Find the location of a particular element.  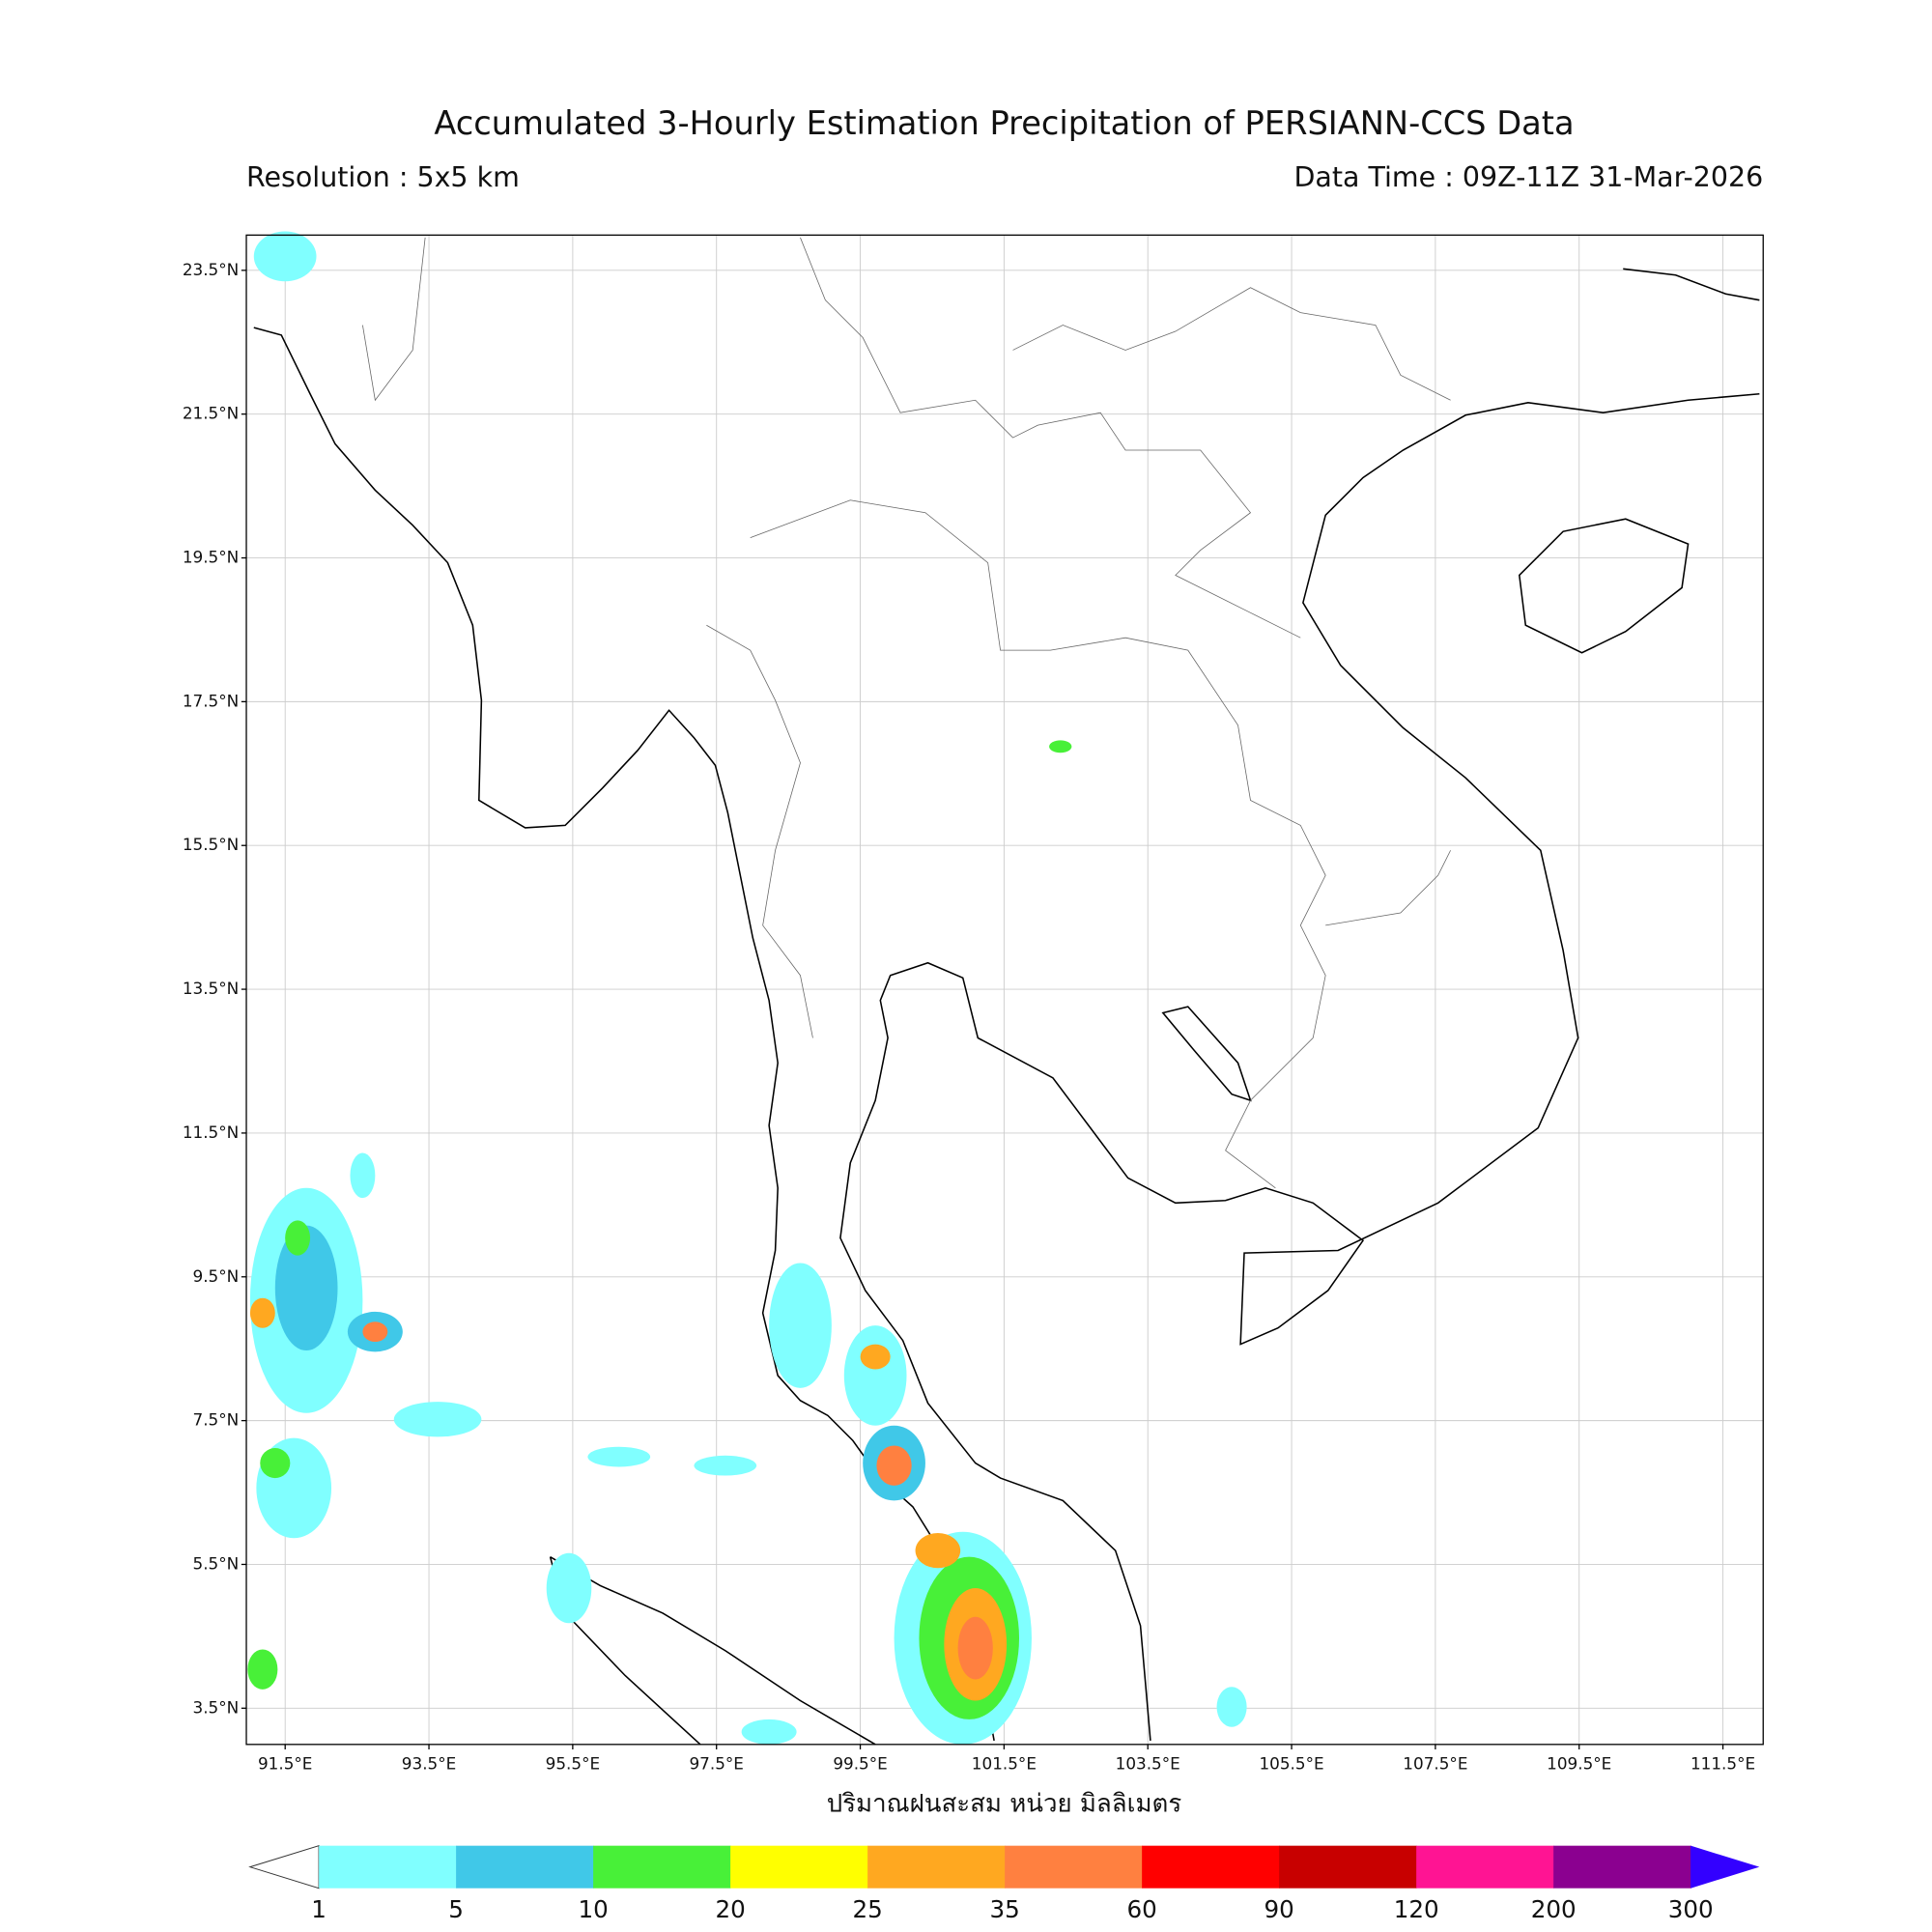

colorbar-label: 120 is located at coordinates (1416, 1909).